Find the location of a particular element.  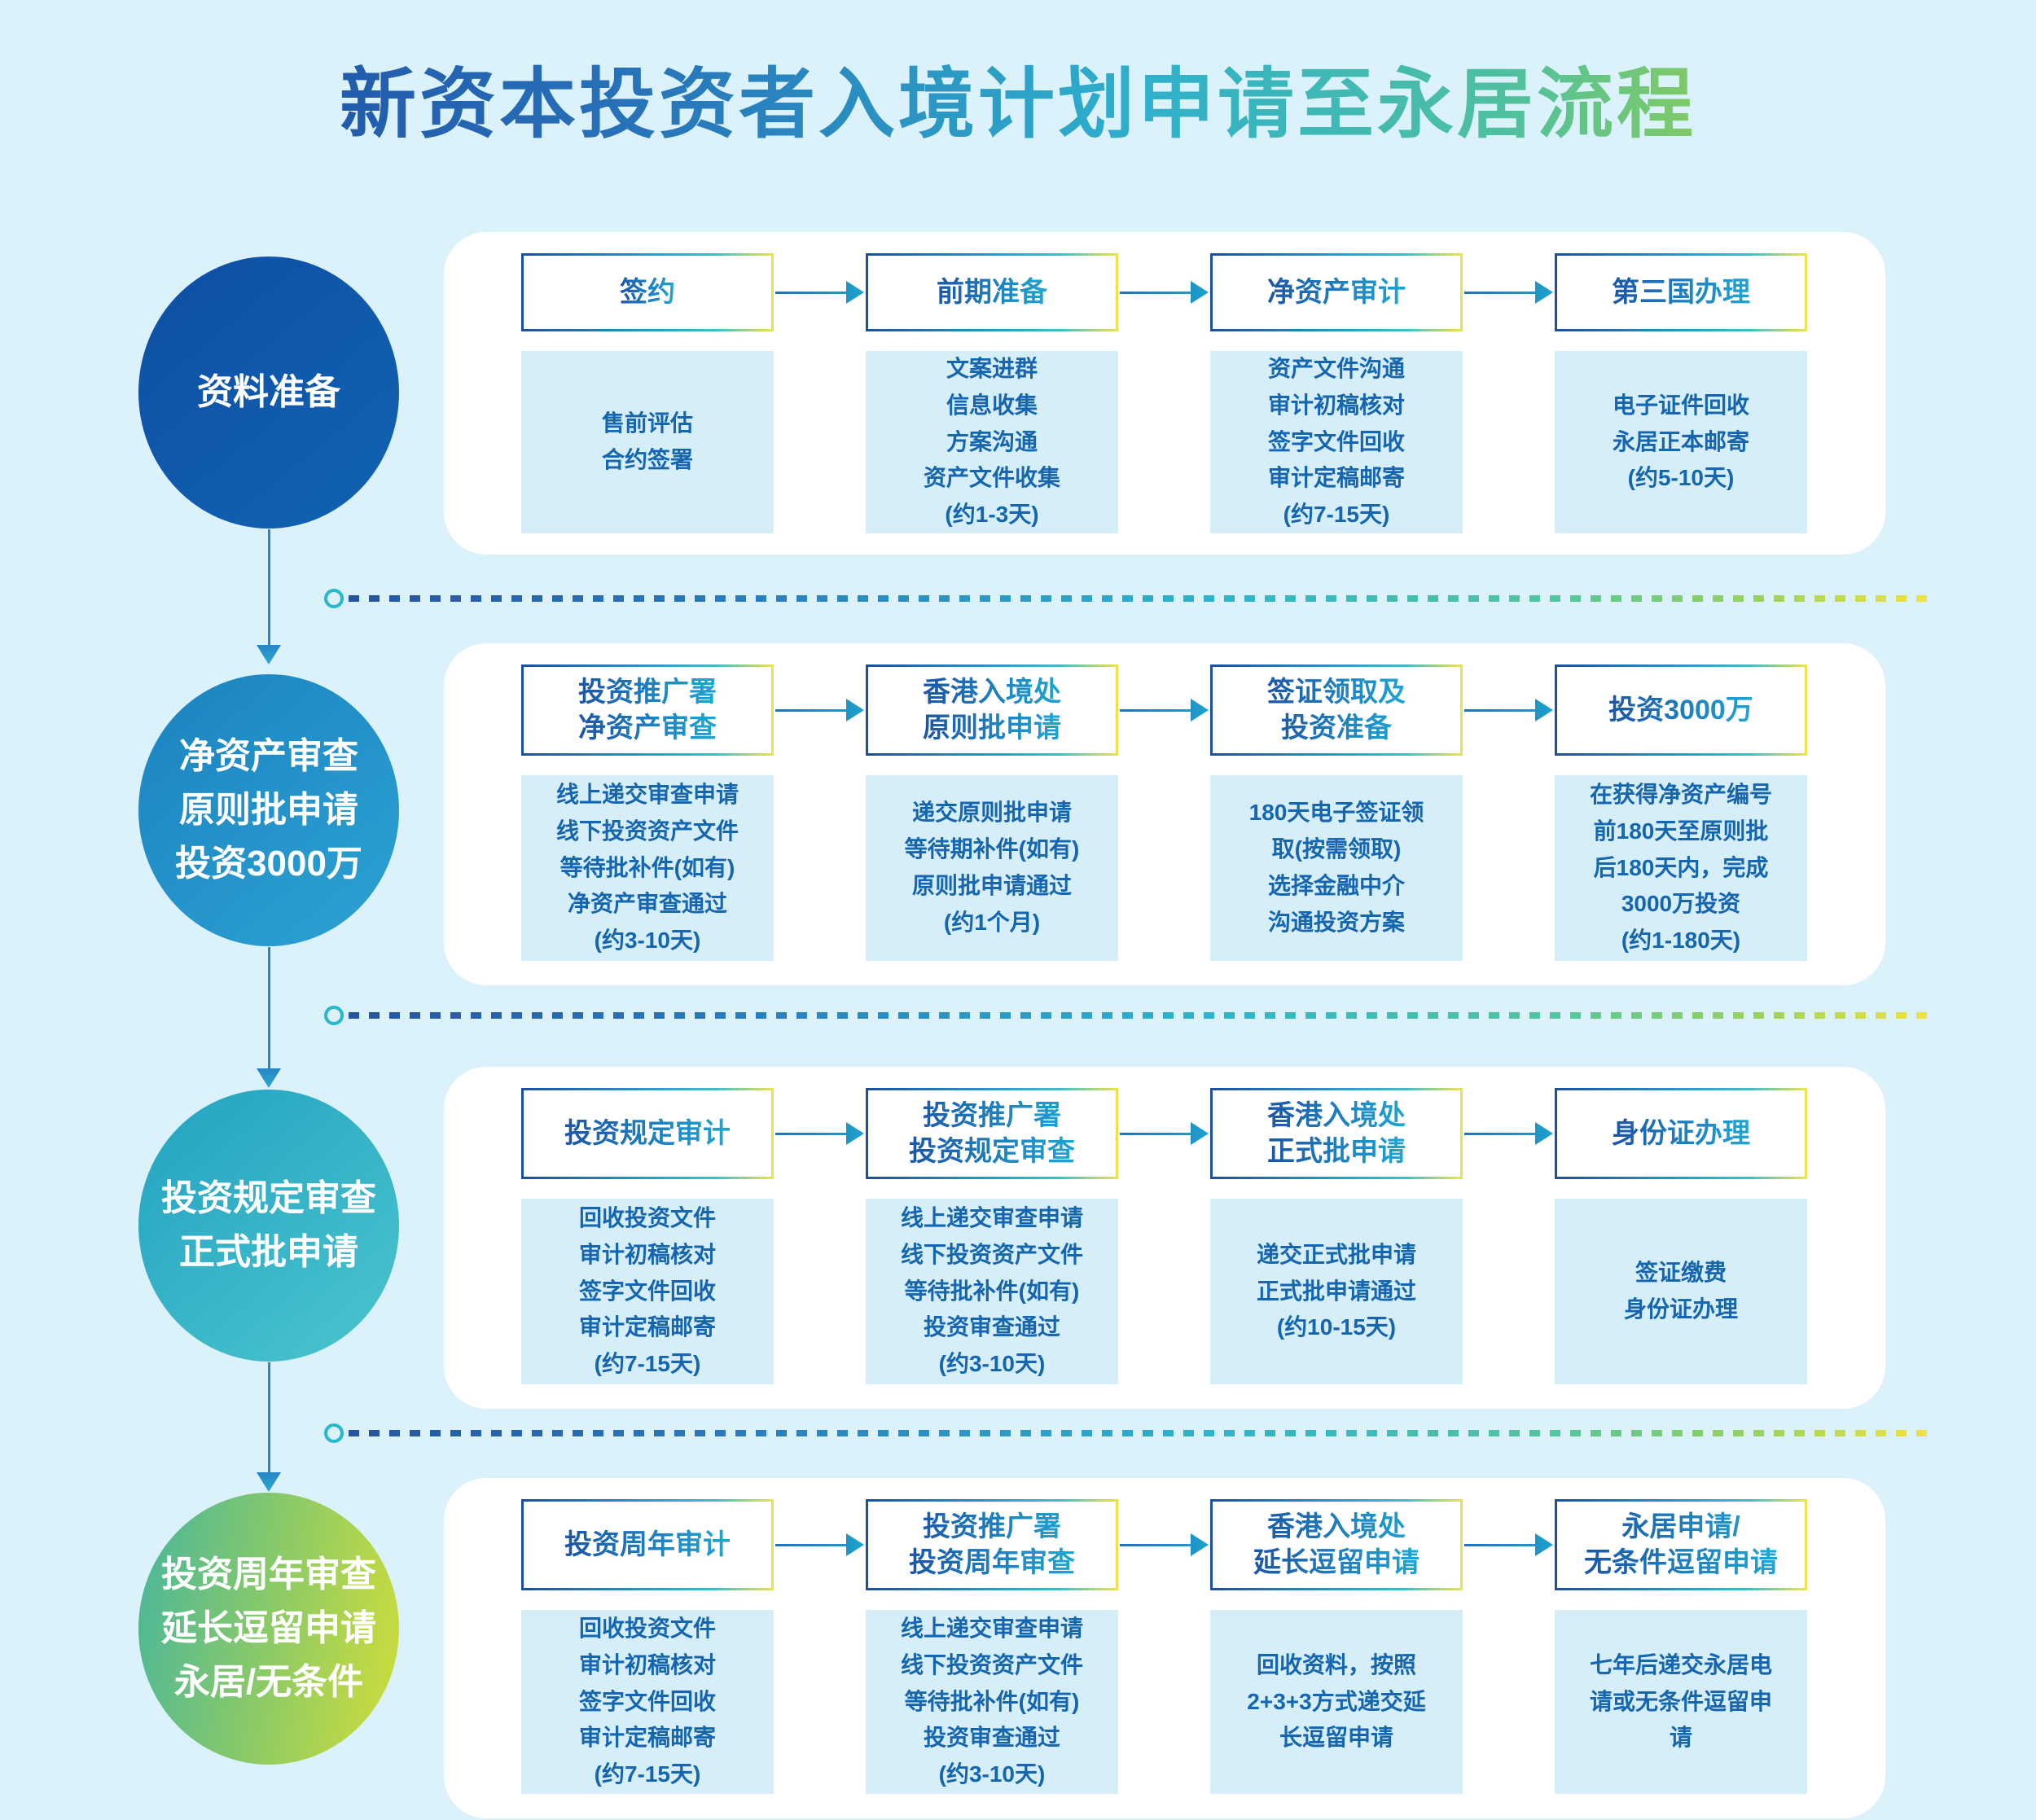

step-title: 签约 is located at coordinates (648, 292).